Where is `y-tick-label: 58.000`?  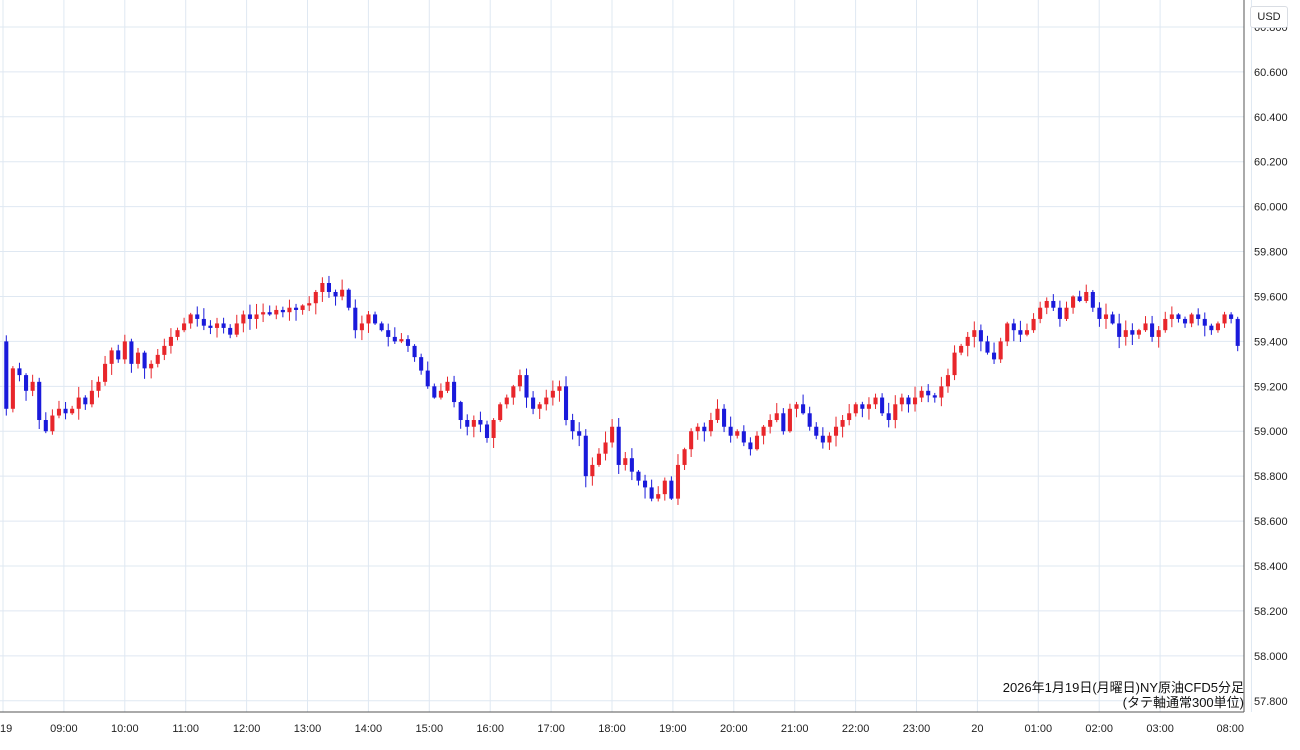 y-tick-label: 58.000 is located at coordinates (1271, 657).